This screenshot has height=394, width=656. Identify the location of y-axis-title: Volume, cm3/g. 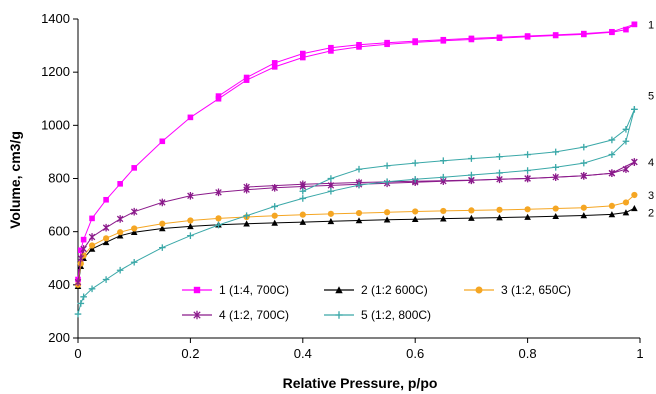
(15, 180).